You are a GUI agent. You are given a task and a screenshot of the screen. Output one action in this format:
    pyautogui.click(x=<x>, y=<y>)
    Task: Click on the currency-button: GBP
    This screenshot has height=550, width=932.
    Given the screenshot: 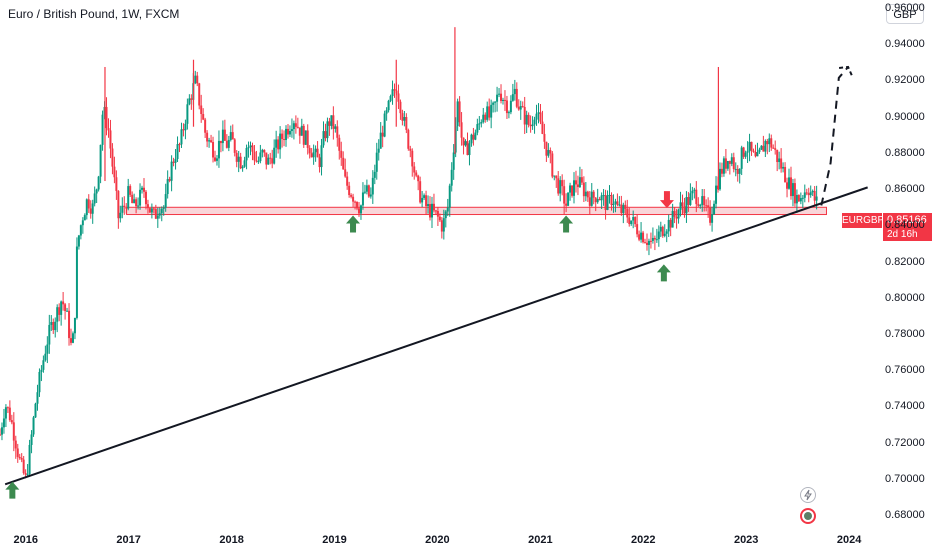 What is the action you would take?
    pyautogui.click(x=905, y=14)
    